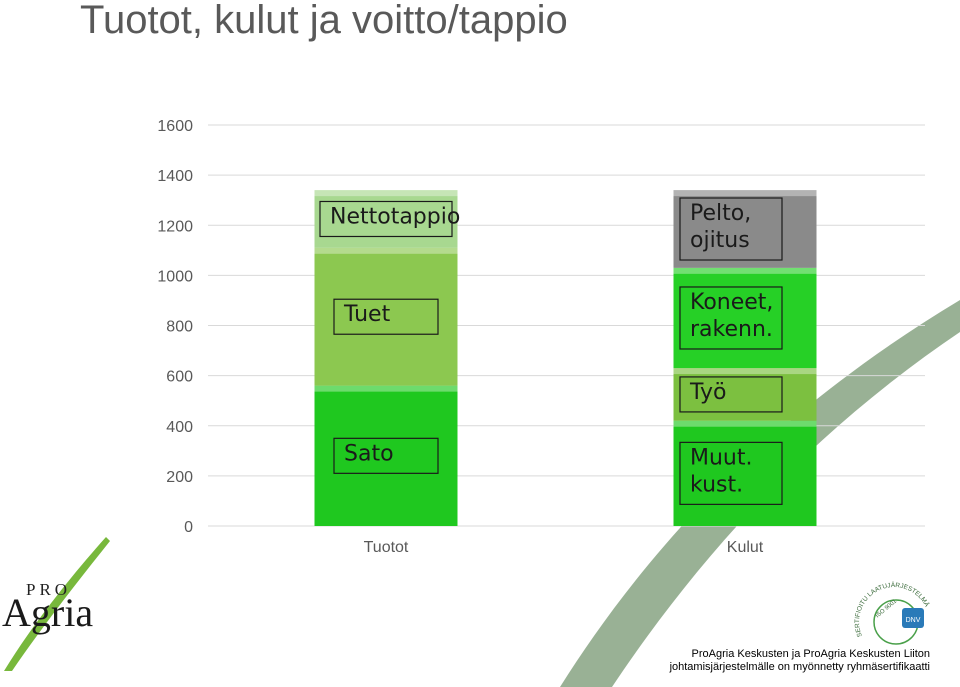 The width and height of the screenshot is (960, 687). What do you see at coordinates (49, 589) in the screenshot?
I see `logo-pro-text: PRO` at bounding box center [49, 589].